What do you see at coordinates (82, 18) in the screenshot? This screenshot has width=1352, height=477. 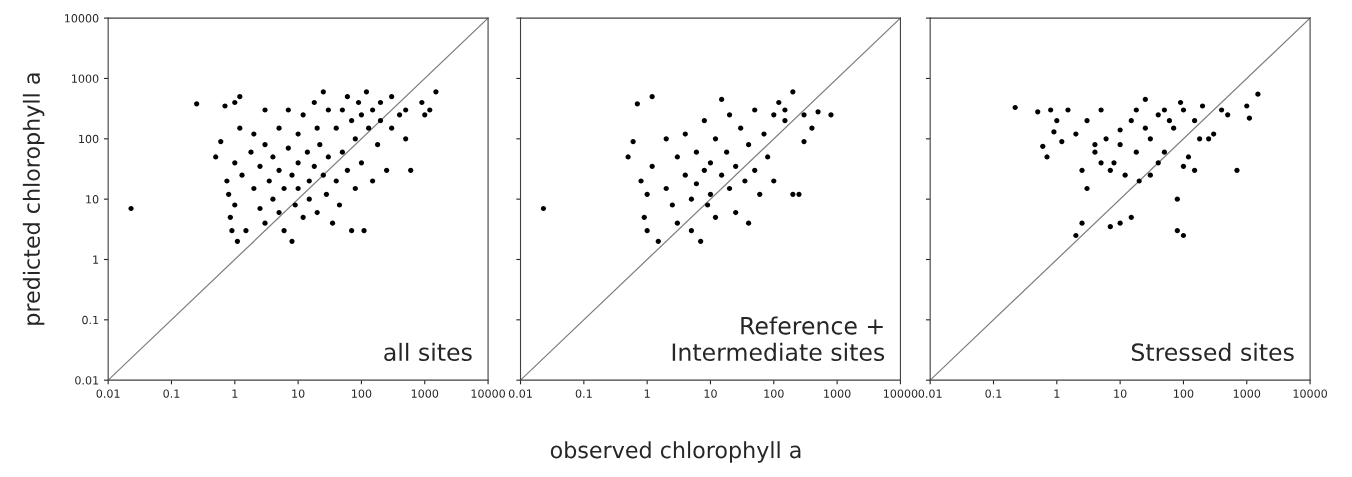 I see `y-tick-label: 10000` at bounding box center [82, 18].